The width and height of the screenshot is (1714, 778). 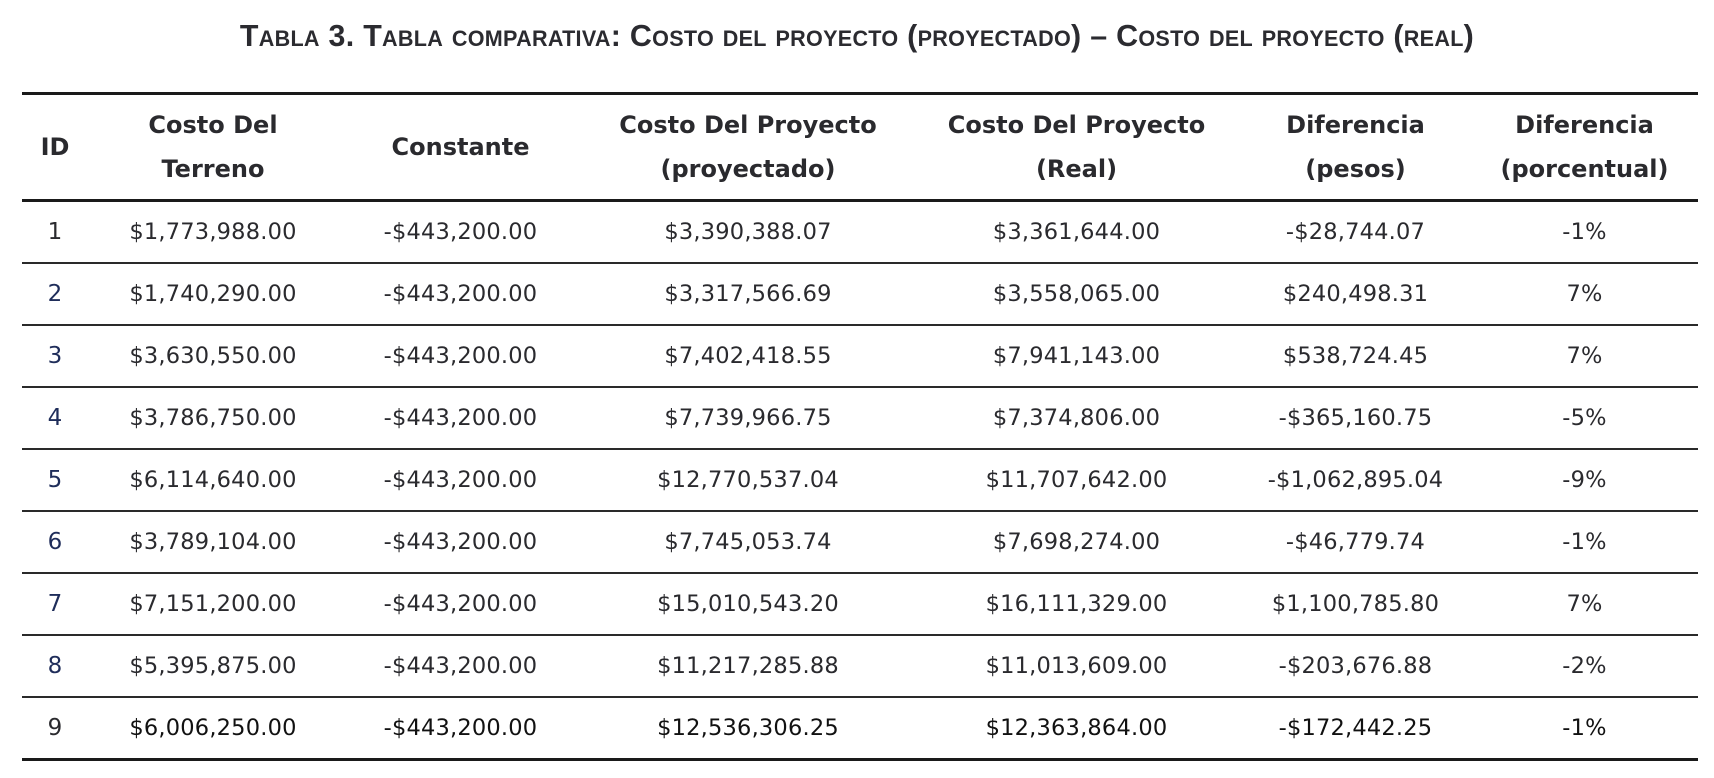 What do you see at coordinates (1076, 604) in the screenshot?
I see `real-cell: $16,111,329.00` at bounding box center [1076, 604].